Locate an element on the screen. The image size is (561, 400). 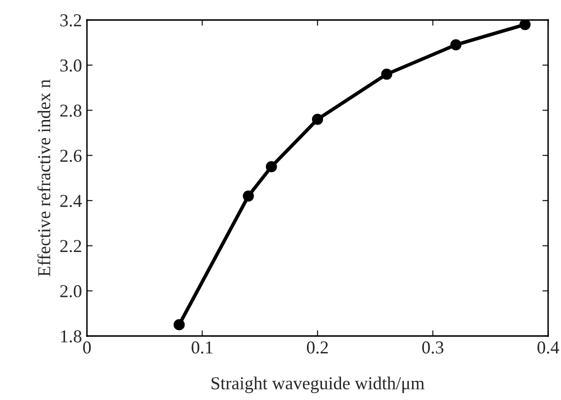
y-tick-label: 2.2 is located at coordinates (71, 246).